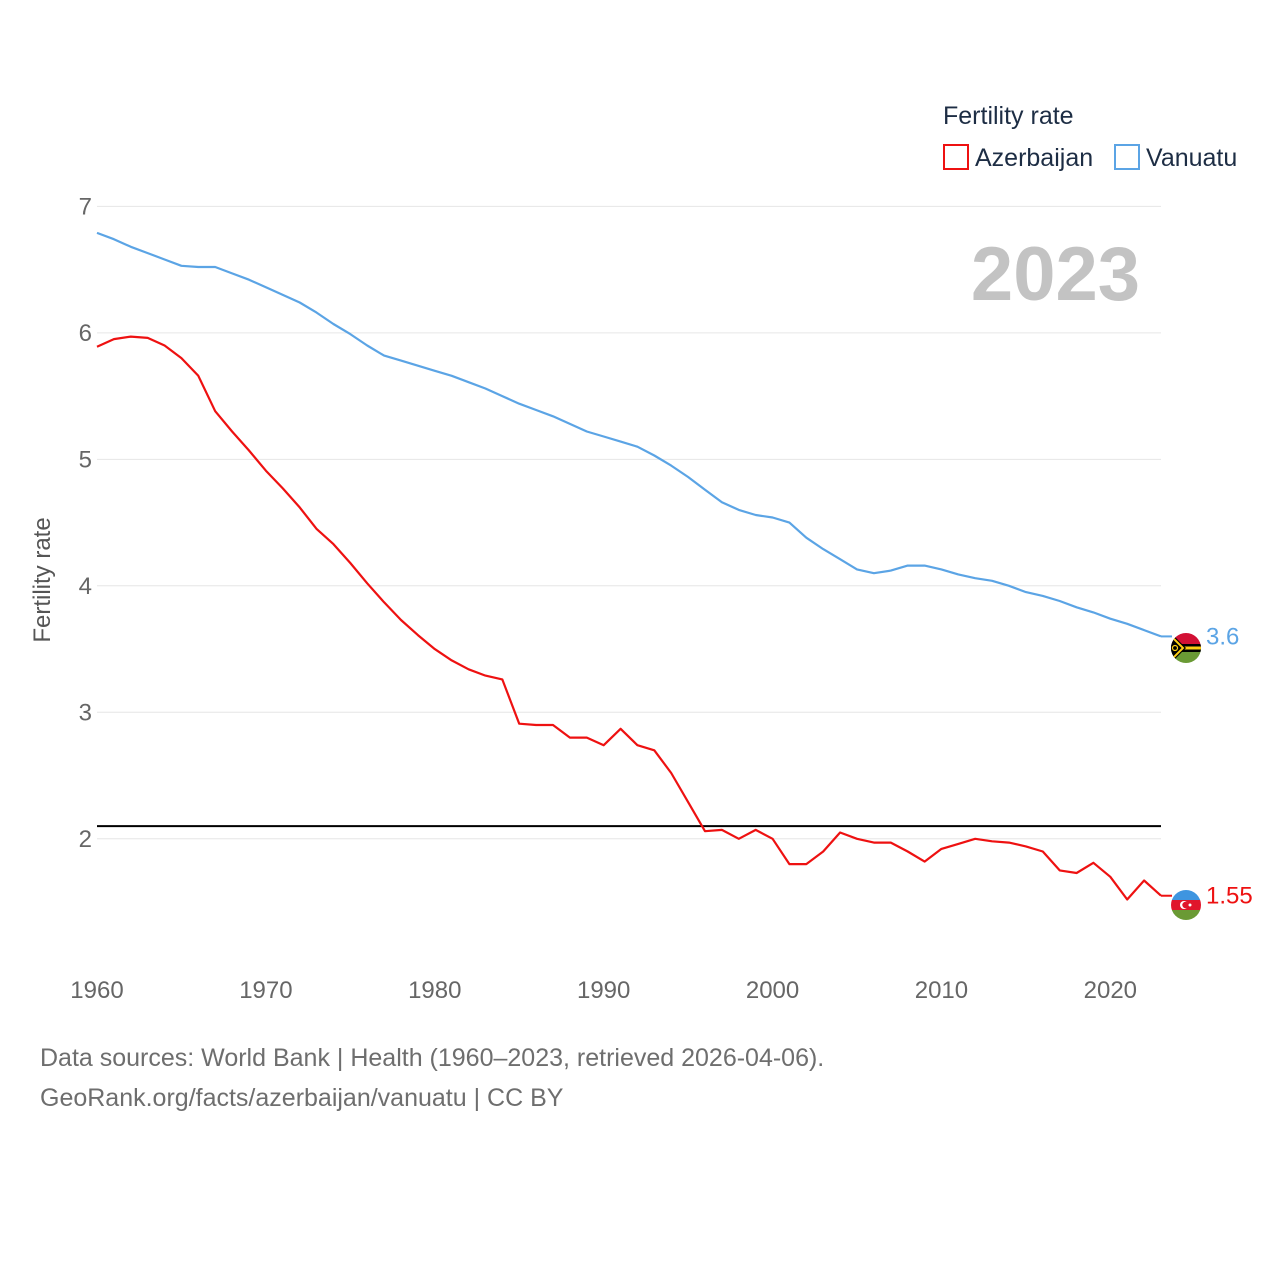 The width and height of the screenshot is (1280, 1280). I want to click on y-tick-label-5: 5, so click(85, 459).